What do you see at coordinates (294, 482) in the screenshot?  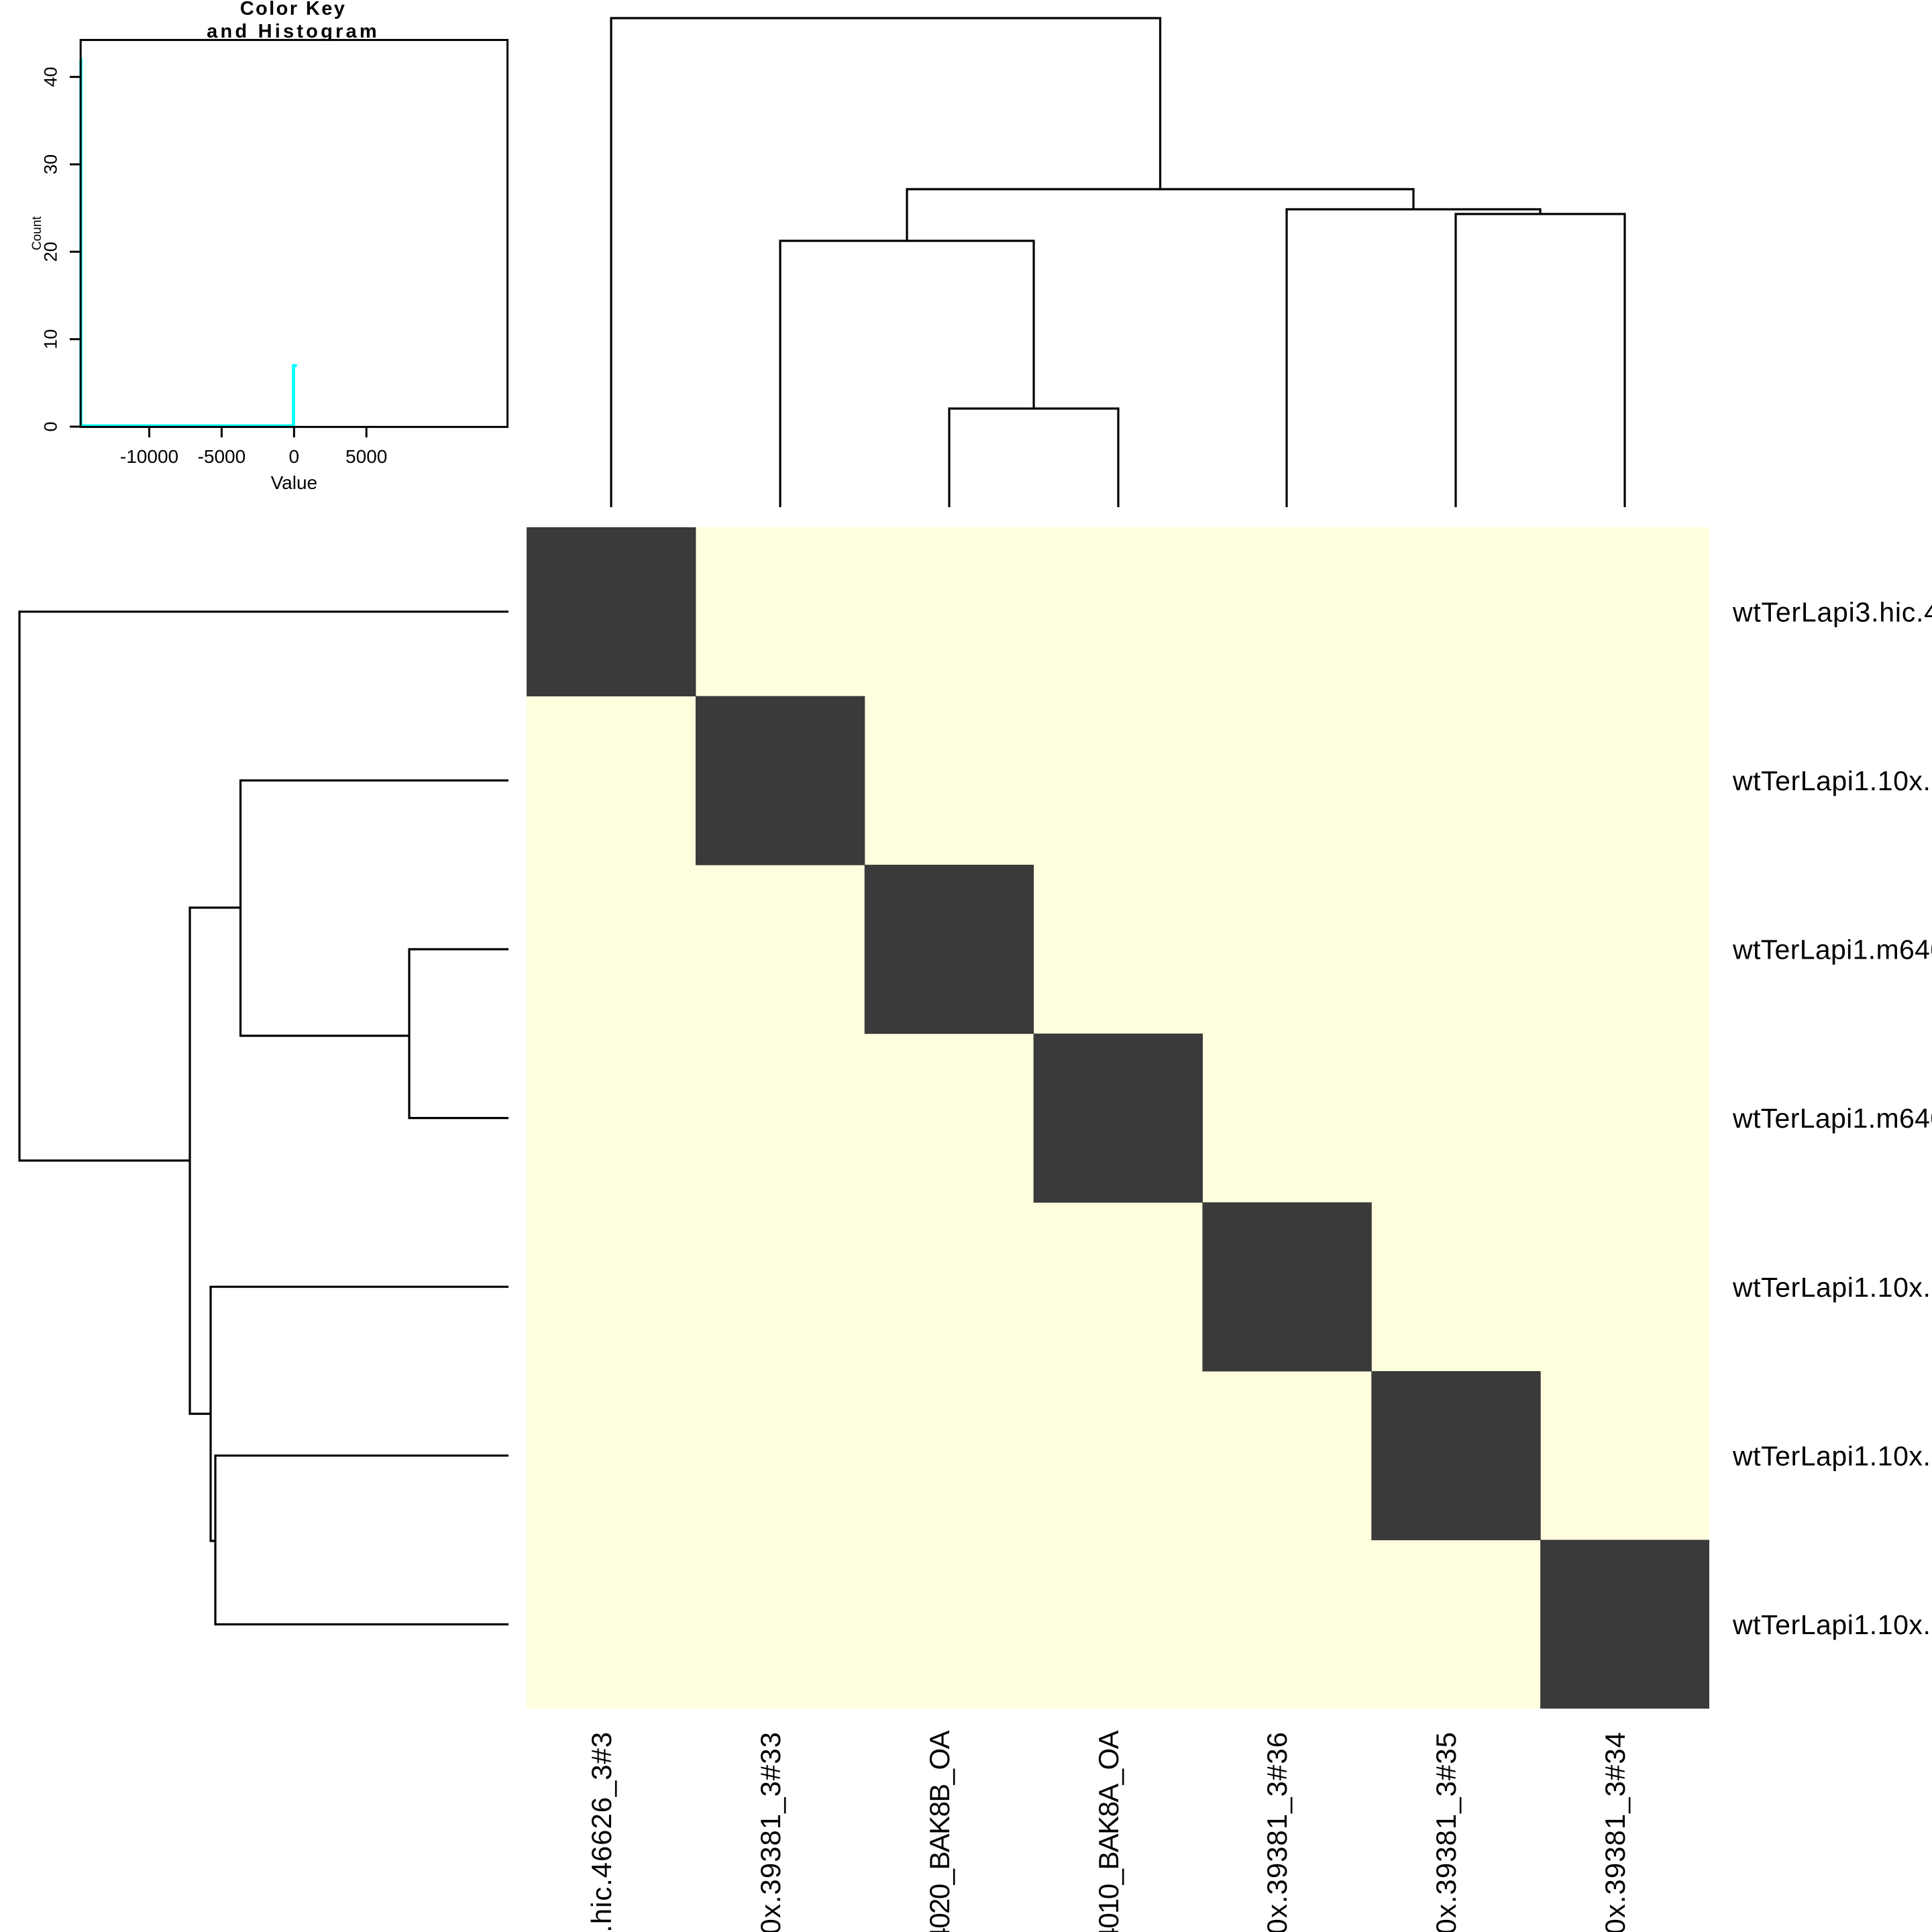 I see `svg-text: Value` at bounding box center [294, 482].